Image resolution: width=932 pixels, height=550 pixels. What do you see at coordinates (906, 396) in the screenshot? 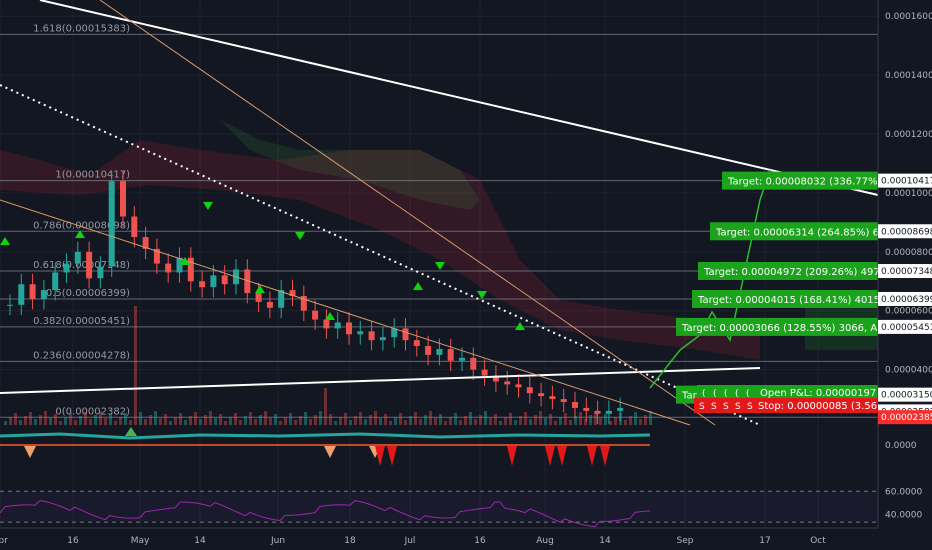
I see `price-tag-label: 0.00003150` at bounding box center [906, 396].